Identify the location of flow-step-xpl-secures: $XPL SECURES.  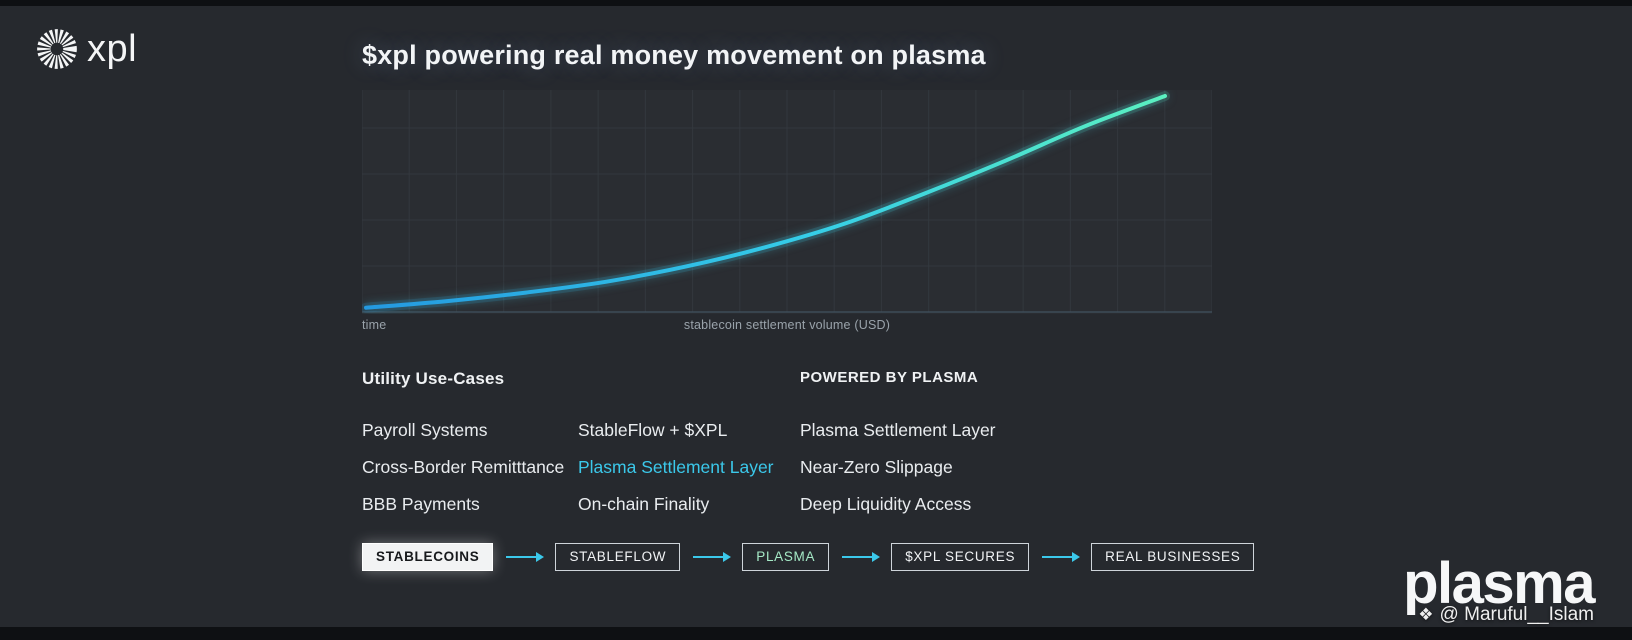
(960, 557).